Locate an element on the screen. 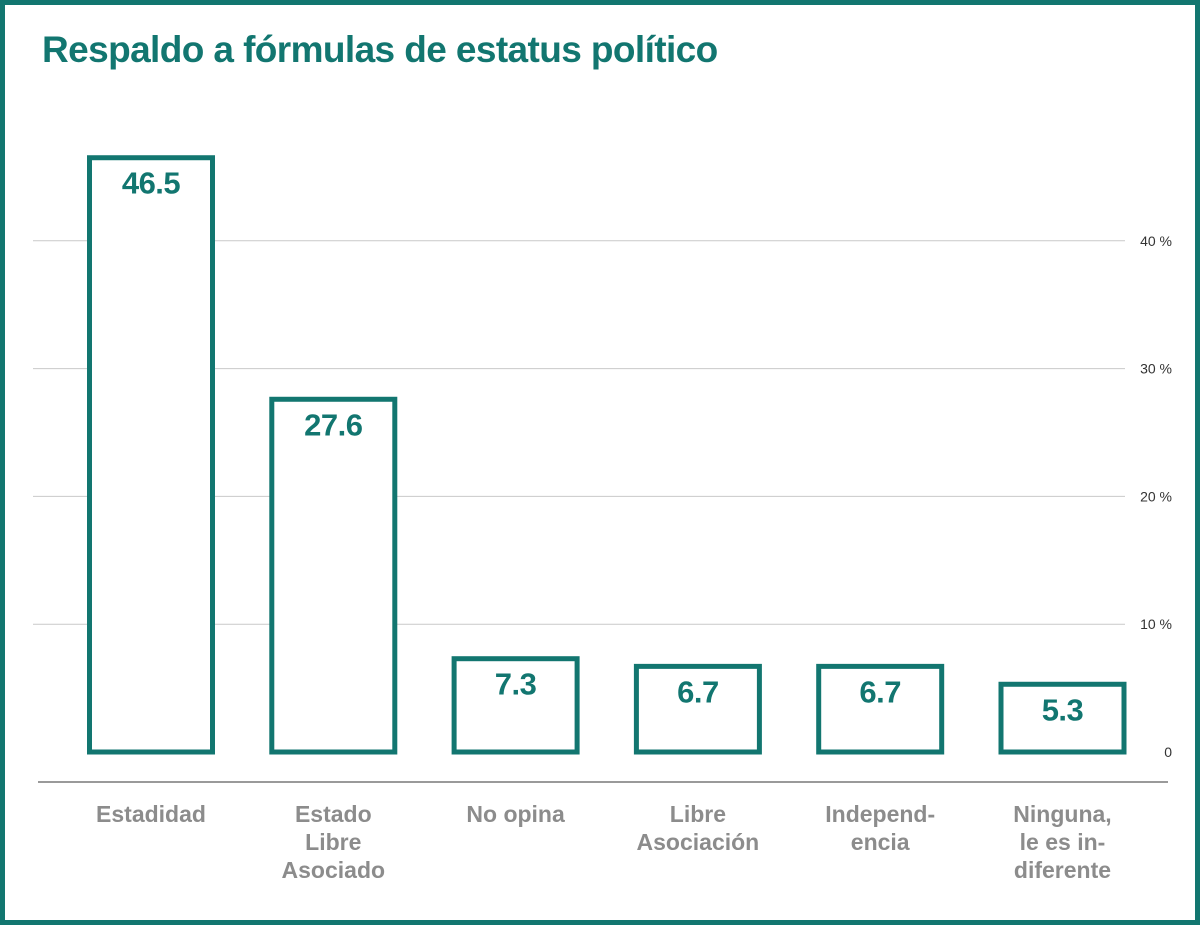 The height and width of the screenshot is (925, 1200). y-tick-label: 10 % is located at coordinates (1156, 624).